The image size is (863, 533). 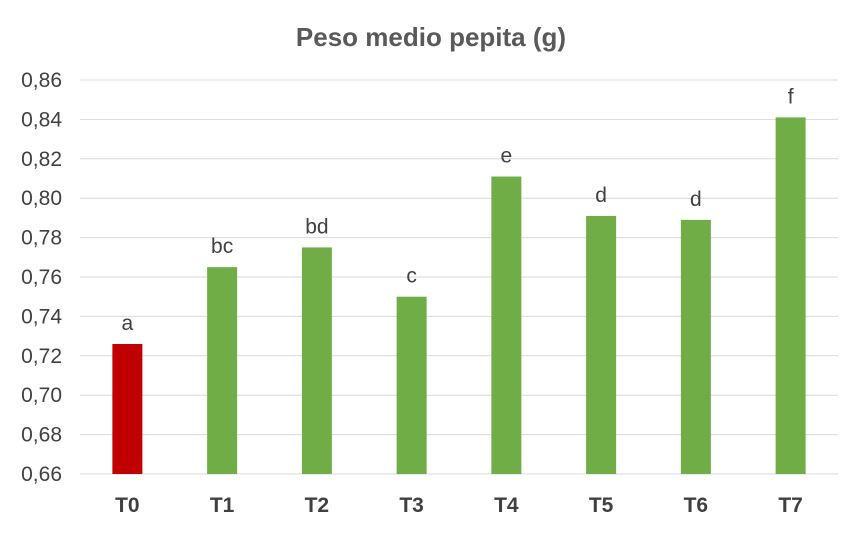 I want to click on x-tick-label: T1, so click(x=222, y=505).